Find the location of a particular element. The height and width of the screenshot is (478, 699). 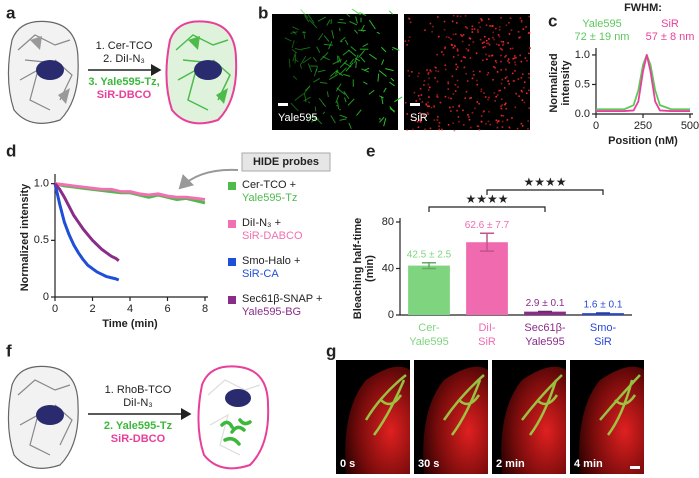

step: 2. Yale595-Tz is located at coordinates (138, 426).